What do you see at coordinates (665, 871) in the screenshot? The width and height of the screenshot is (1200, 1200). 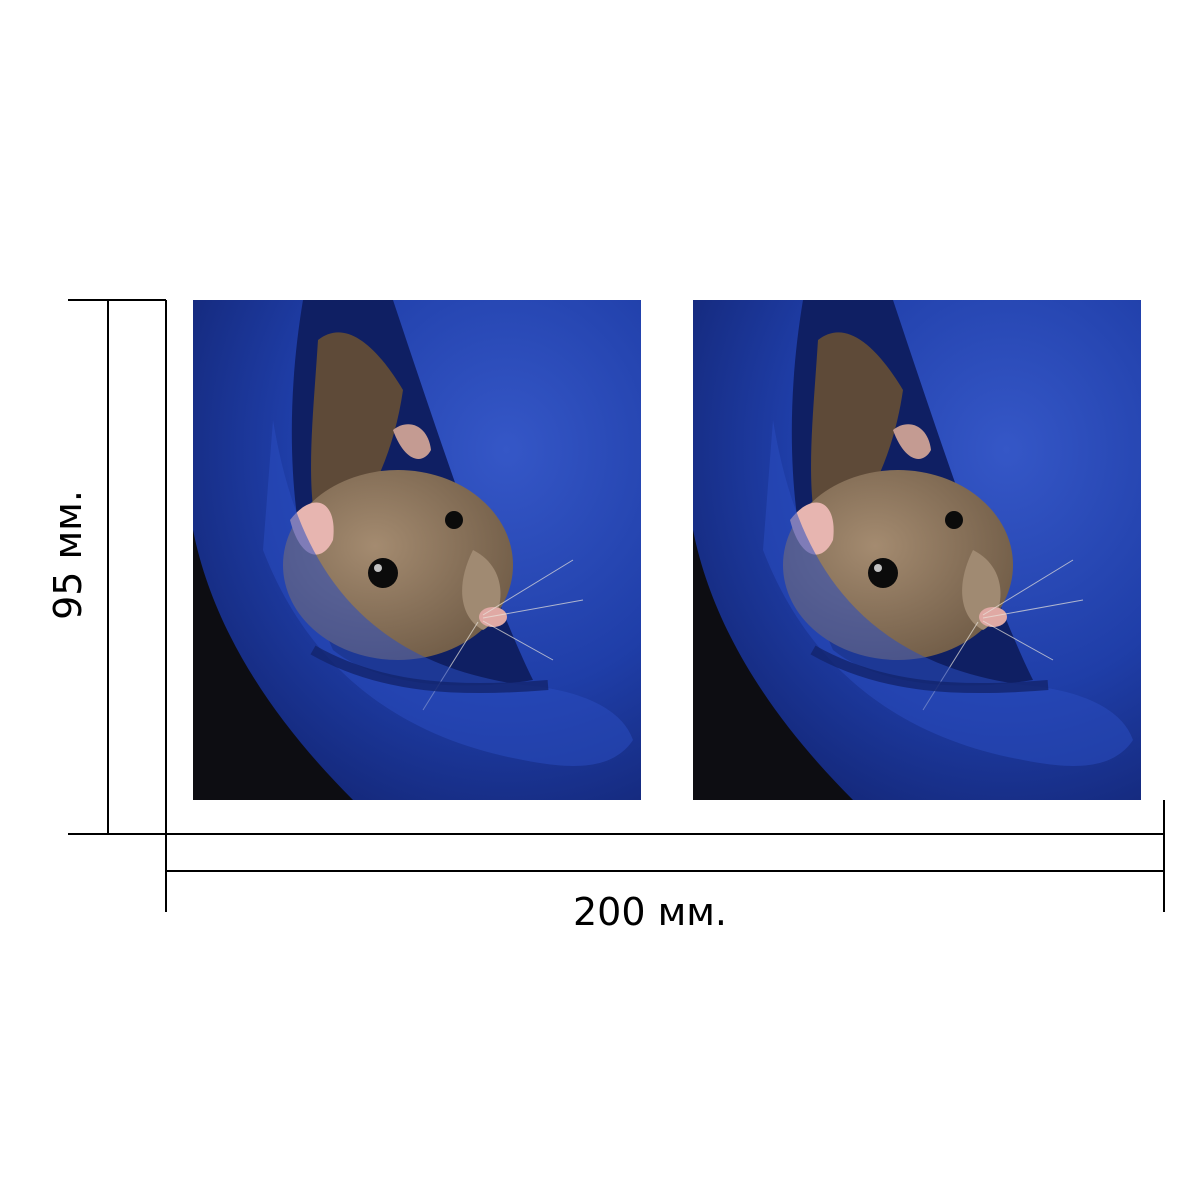 I see `width-dimension-bottom-line` at bounding box center [665, 871].